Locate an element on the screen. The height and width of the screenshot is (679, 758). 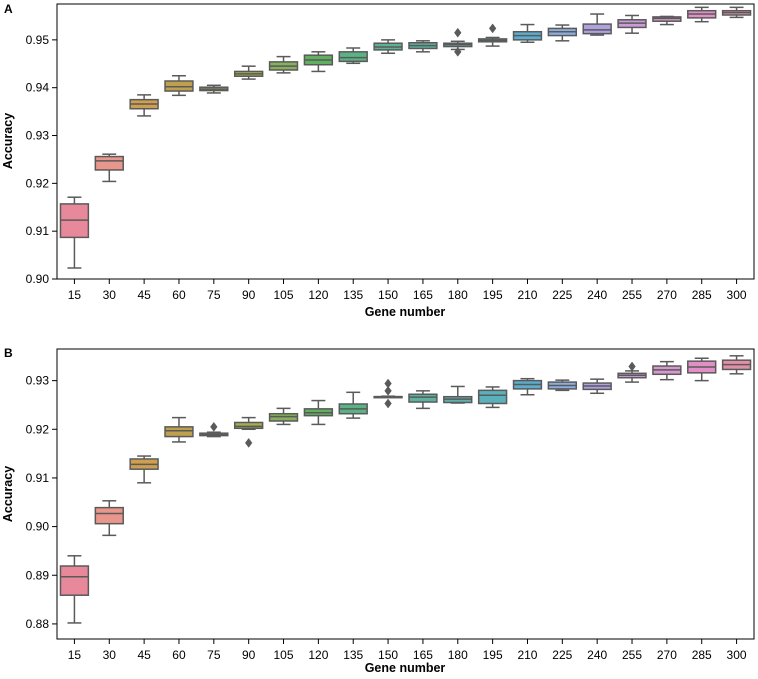
y-tick-label: 0.94 is located at coordinates (38, 88).